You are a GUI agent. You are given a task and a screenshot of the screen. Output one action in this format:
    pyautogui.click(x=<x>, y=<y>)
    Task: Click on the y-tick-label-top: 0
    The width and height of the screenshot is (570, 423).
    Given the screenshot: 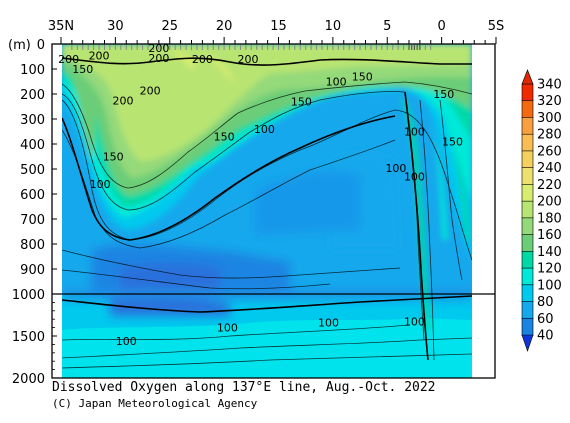 What is the action you would take?
    pyautogui.click(x=41, y=45)
    